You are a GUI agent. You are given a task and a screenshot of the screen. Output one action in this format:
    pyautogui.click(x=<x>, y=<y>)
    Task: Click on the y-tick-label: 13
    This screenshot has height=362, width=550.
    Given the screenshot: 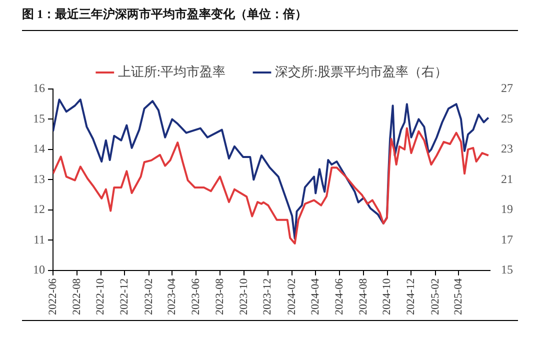 What is the action you would take?
    pyautogui.click(x=39, y=179)
    